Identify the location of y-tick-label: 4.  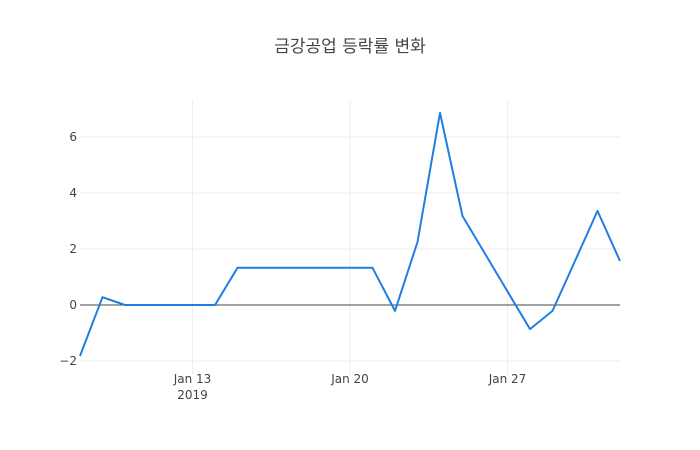
(73, 193).